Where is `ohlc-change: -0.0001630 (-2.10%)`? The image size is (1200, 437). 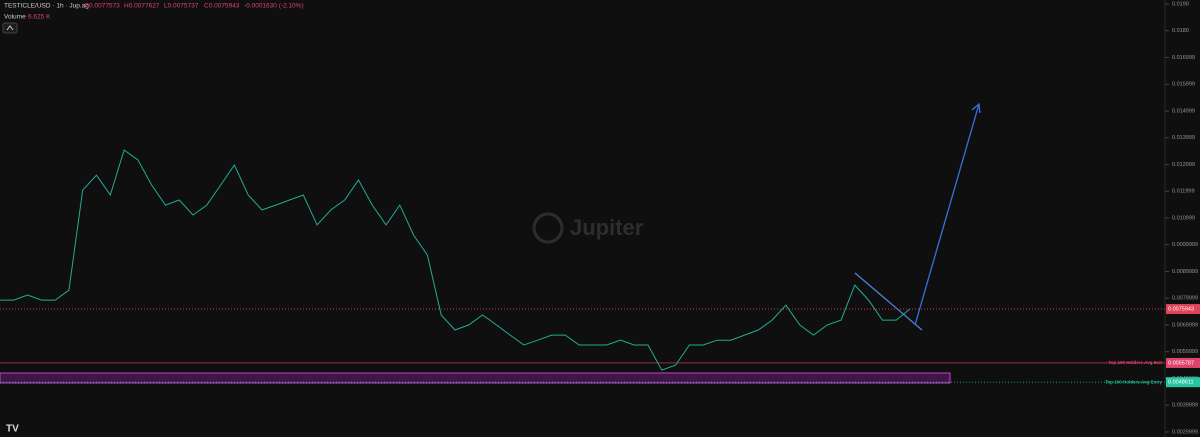 ohlc-change: -0.0001630 (-2.10%) is located at coordinates (274, 6).